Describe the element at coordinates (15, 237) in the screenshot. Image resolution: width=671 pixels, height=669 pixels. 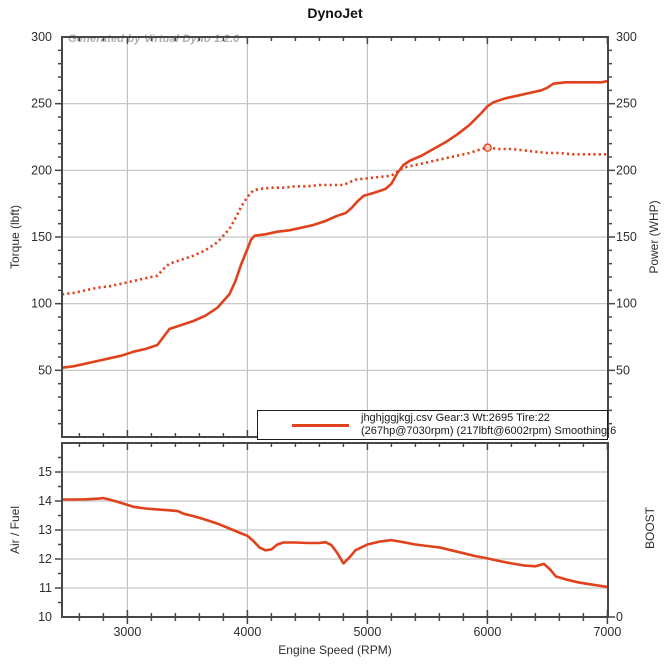
I see `torque-axis-label: Torque (lbft)` at that location.